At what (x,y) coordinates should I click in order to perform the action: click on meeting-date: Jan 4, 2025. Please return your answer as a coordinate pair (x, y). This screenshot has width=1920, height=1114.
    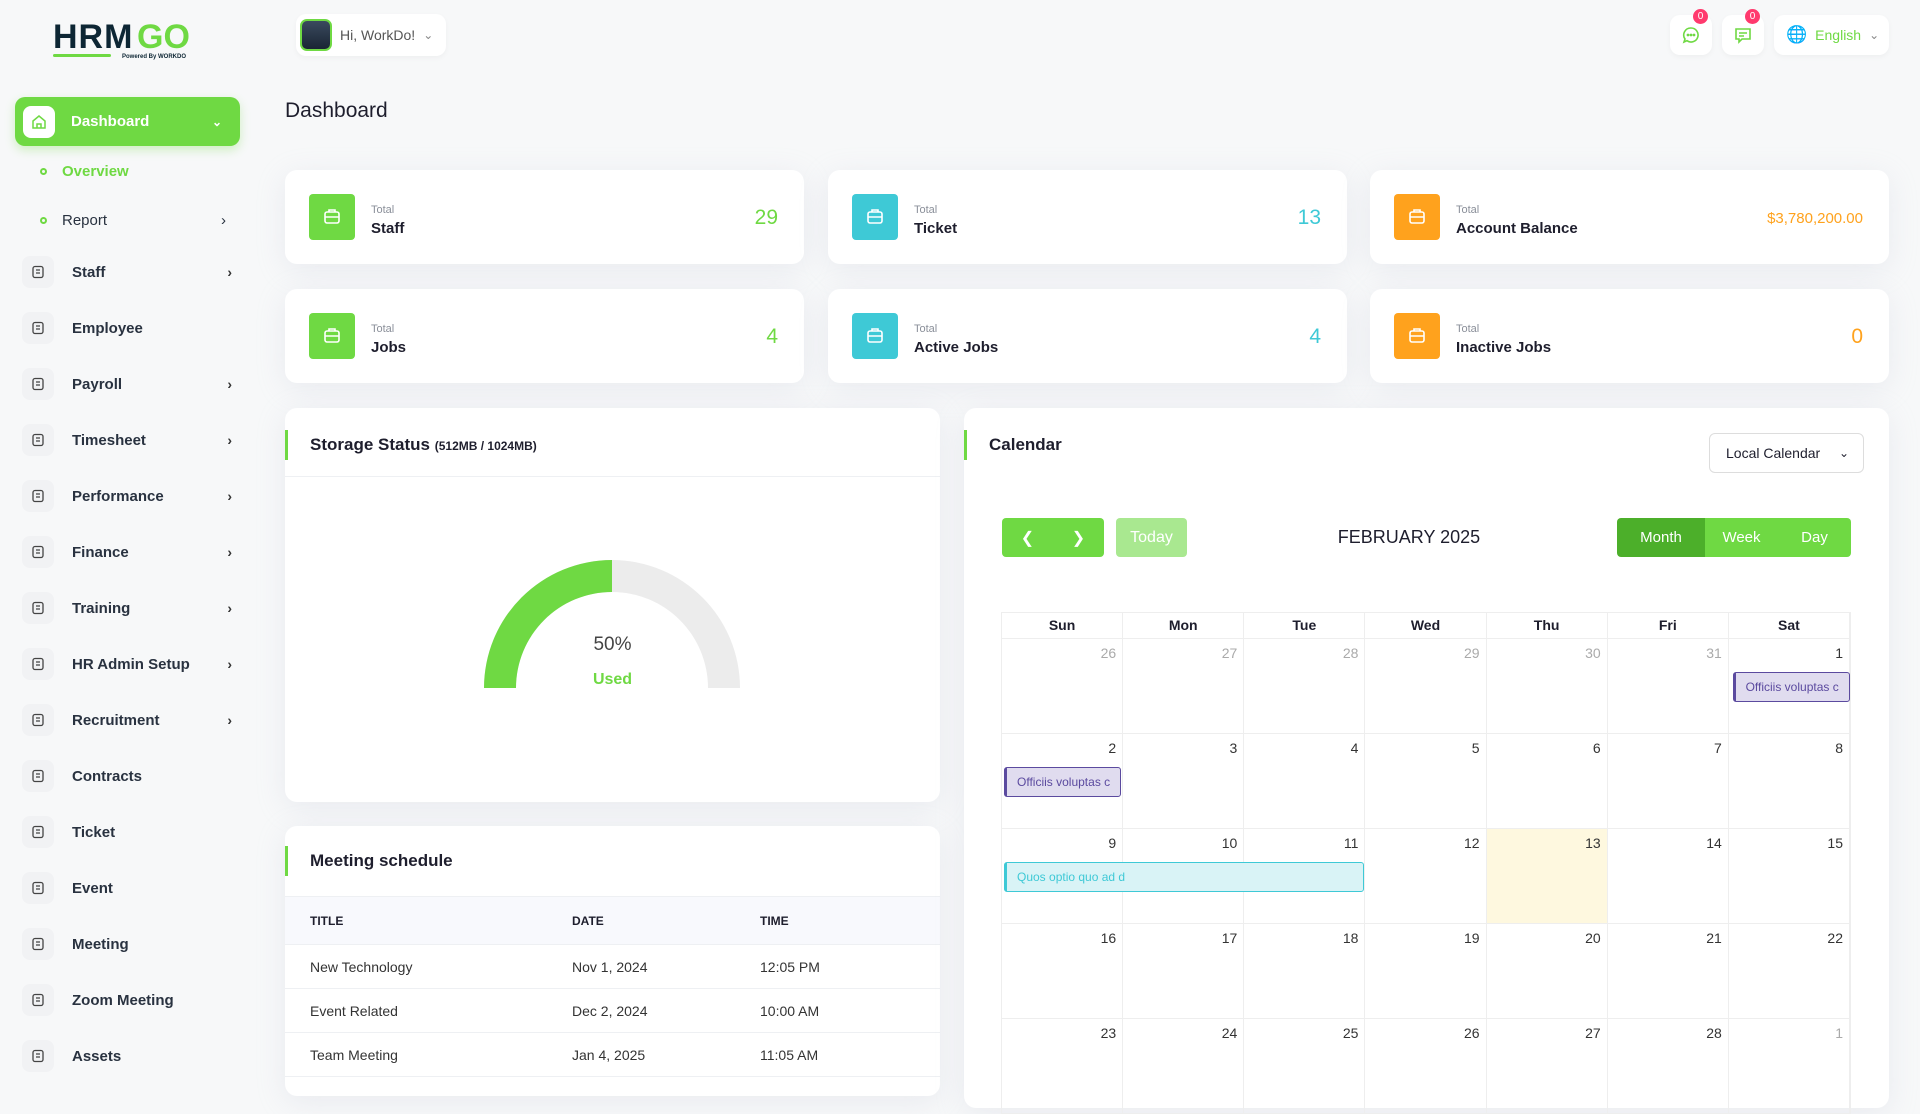
    Looking at the image, I should click on (666, 1054).